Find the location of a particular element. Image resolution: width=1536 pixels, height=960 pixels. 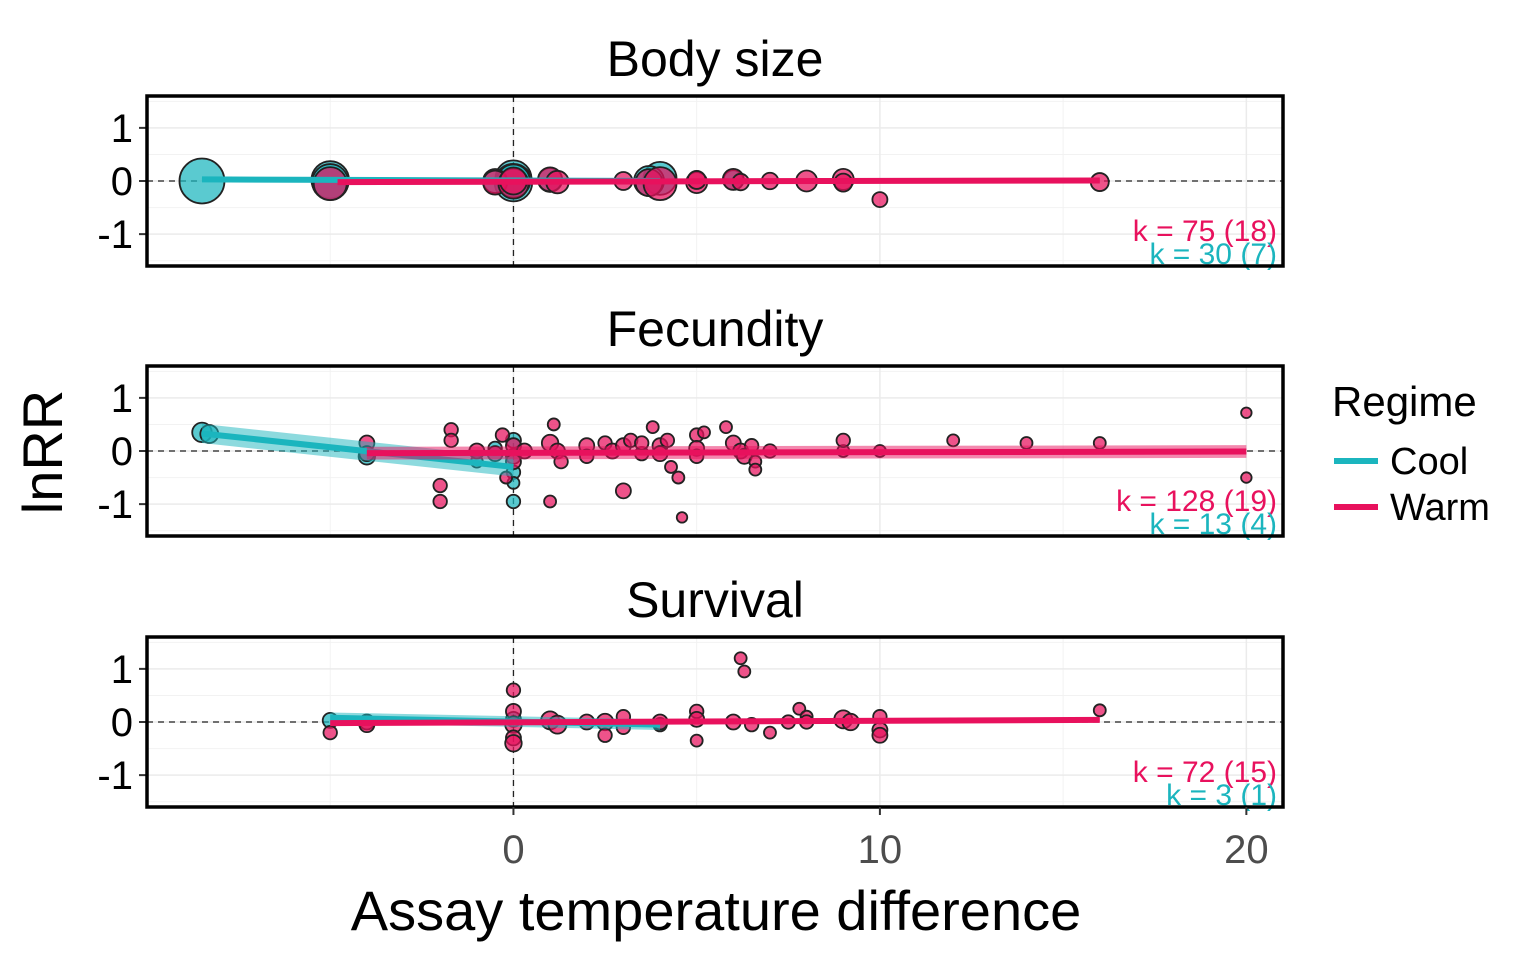

legend-title: Regime is located at coordinates (1404, 401).